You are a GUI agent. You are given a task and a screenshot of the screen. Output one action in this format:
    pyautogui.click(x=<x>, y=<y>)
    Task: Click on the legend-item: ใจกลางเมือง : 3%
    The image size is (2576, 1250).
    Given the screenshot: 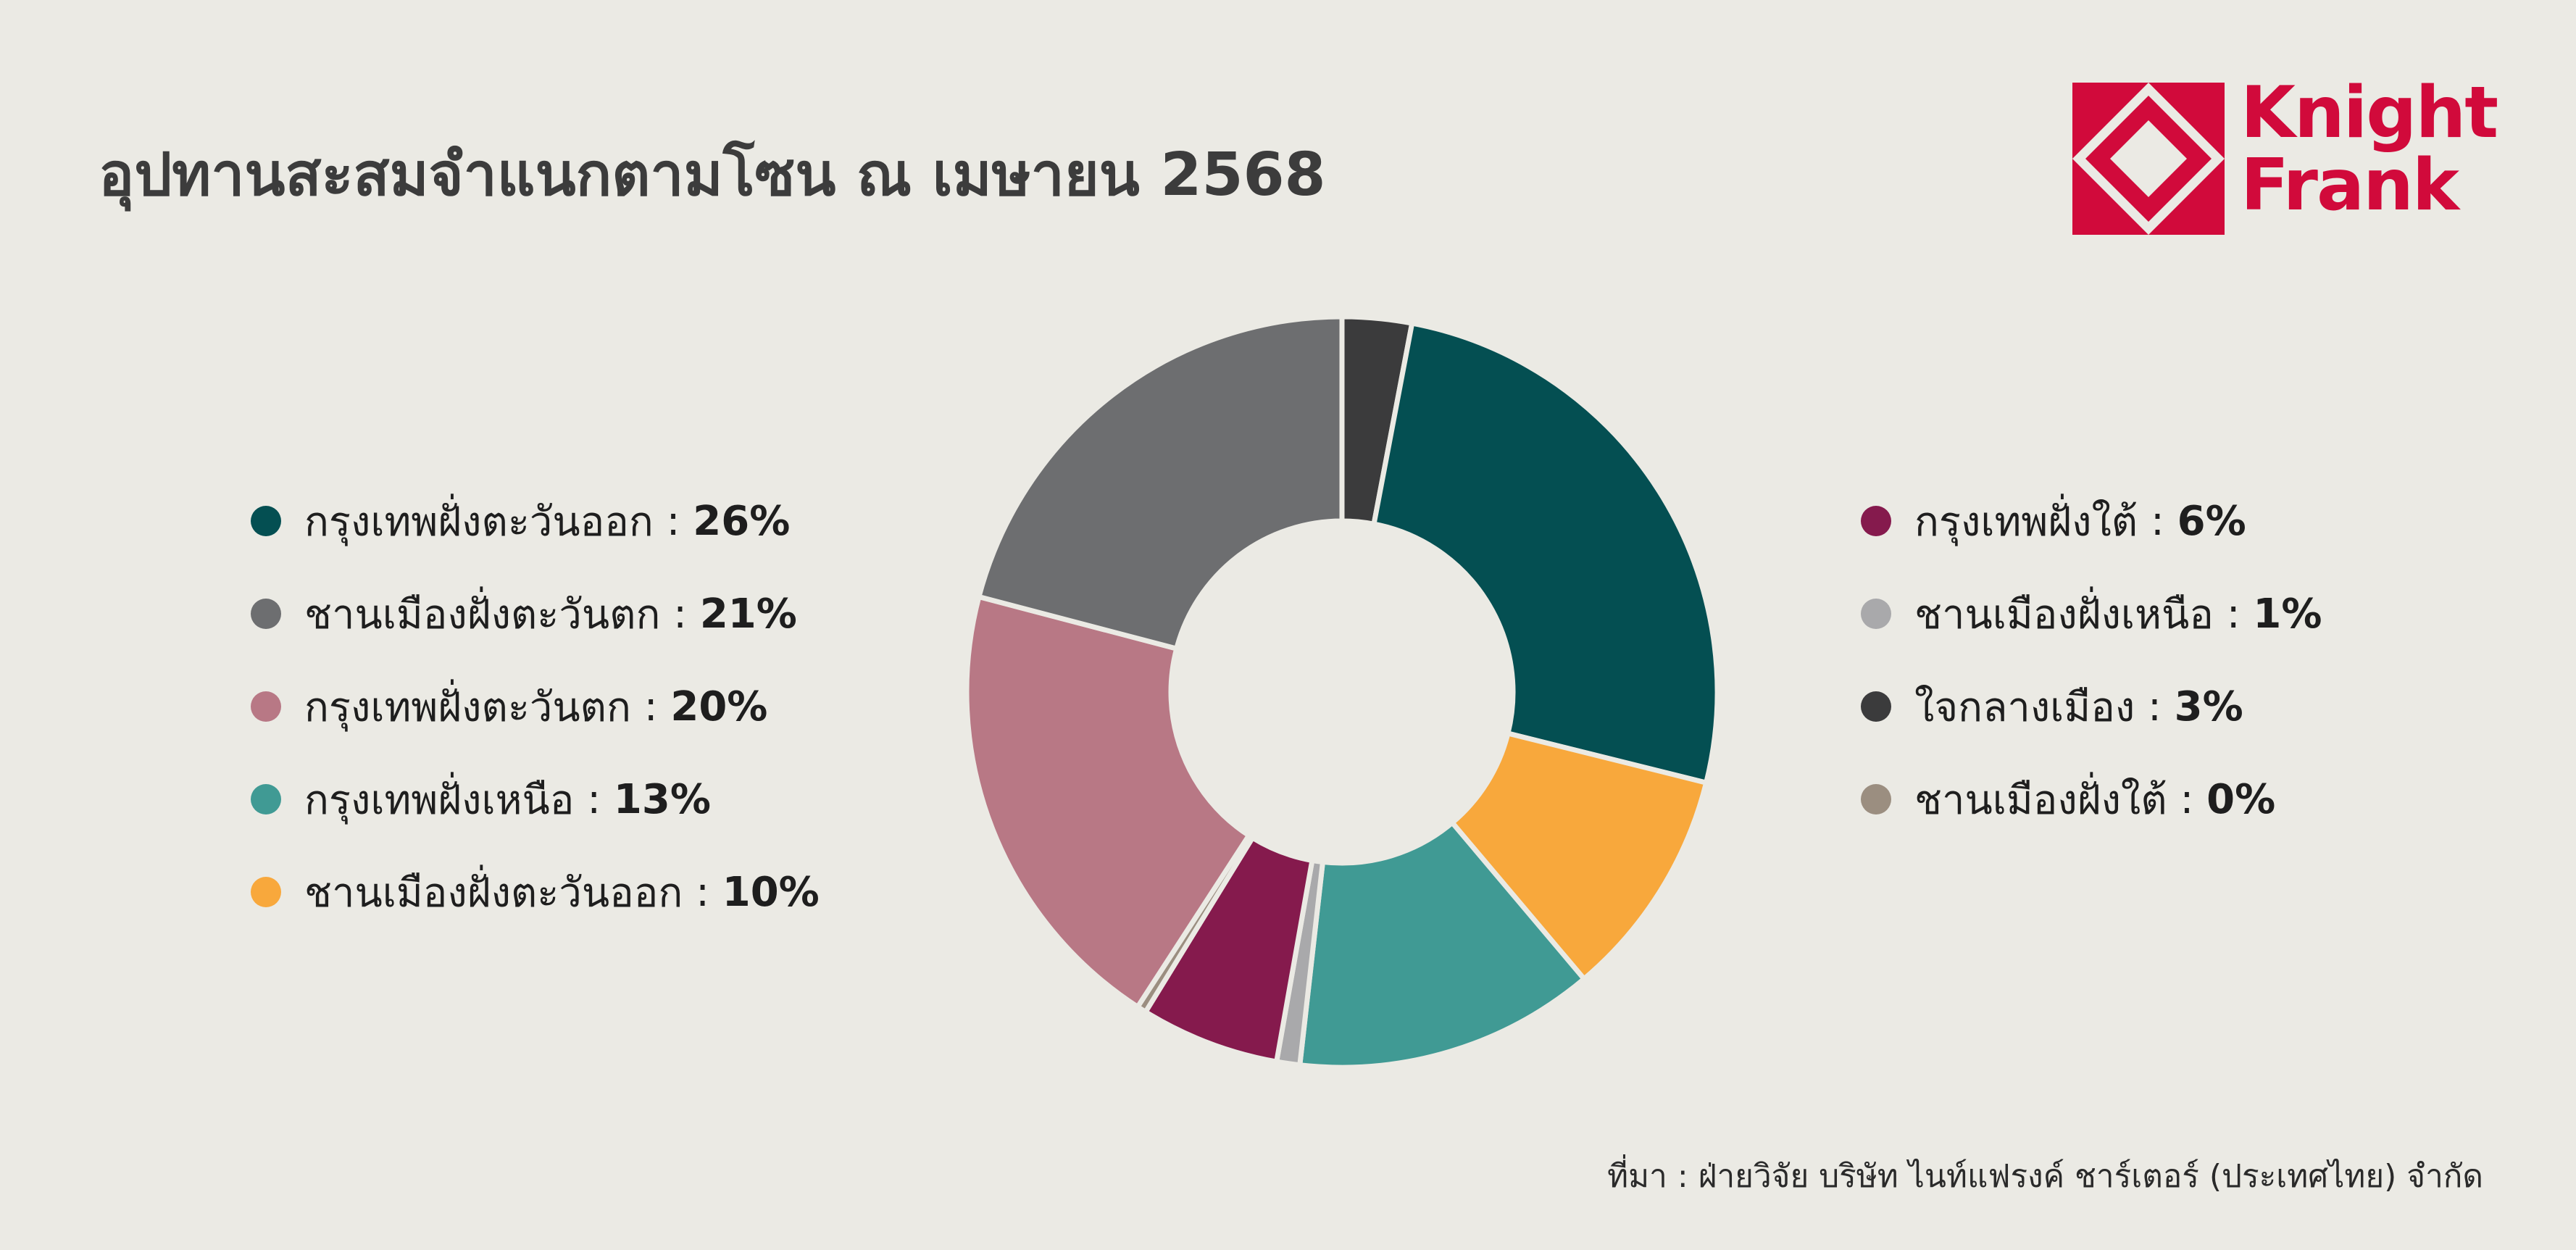 What is the action you would take?
    pyautogui.click(x=2091, y=706)
    